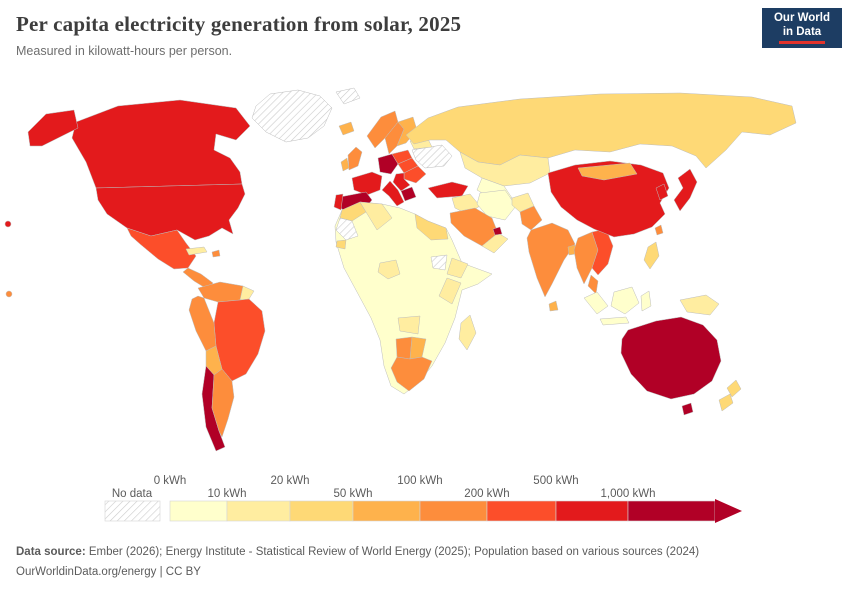 The image size is (850, 600). What do you see at coordinates (388, 164) in the screenshot?
I see `region-germany` at bounding box center [388, 164].